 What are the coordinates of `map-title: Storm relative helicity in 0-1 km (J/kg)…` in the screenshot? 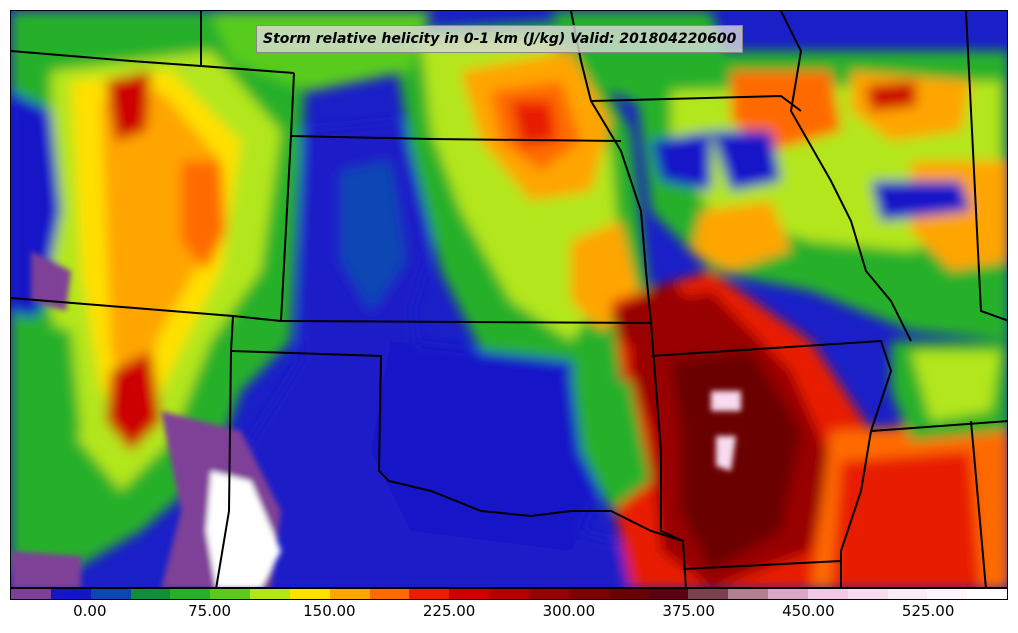 It's located at (500, 39).